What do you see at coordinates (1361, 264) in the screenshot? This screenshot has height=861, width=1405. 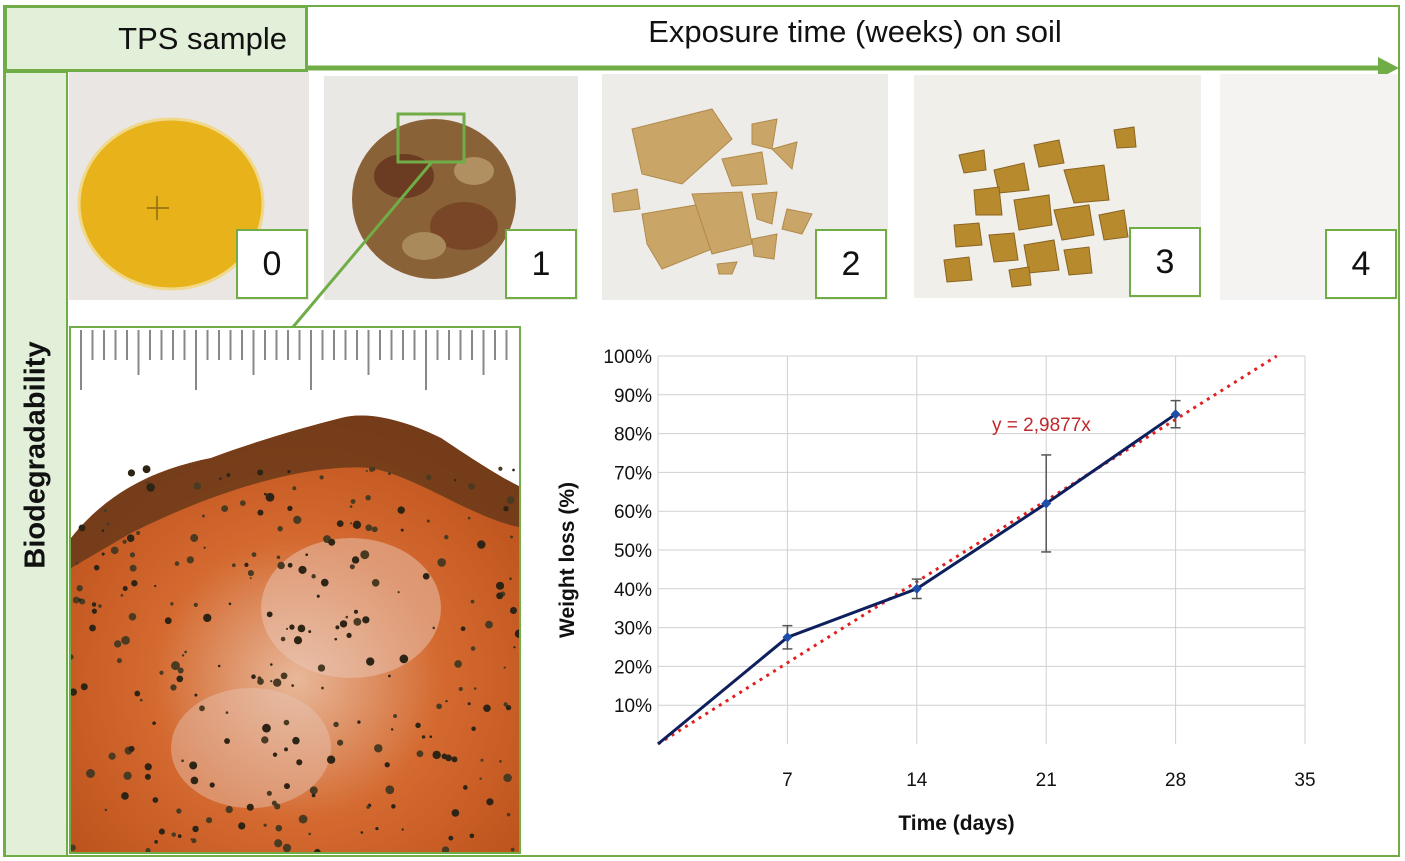 I see `week-4-badge: 4` at bounding box center [1361, 264].